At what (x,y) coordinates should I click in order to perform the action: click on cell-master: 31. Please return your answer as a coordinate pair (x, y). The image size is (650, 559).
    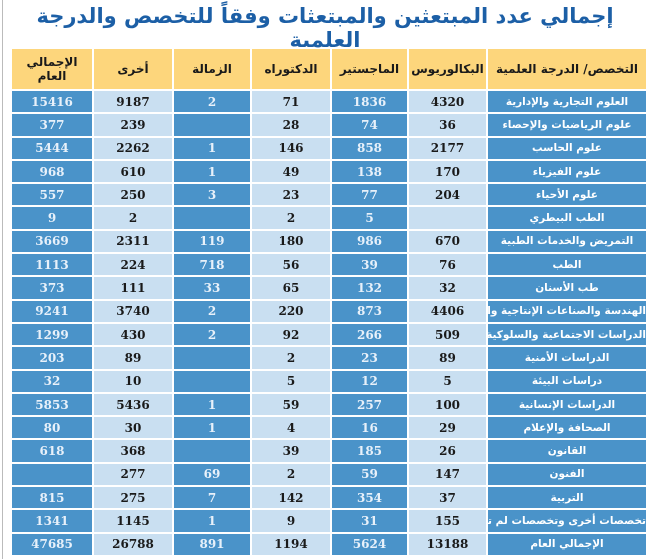
    Looking at the image, I should click on (369, 521).